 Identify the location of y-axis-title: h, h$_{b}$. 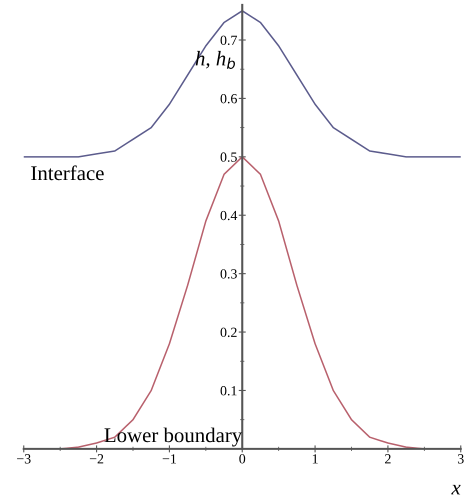
(215, 59).